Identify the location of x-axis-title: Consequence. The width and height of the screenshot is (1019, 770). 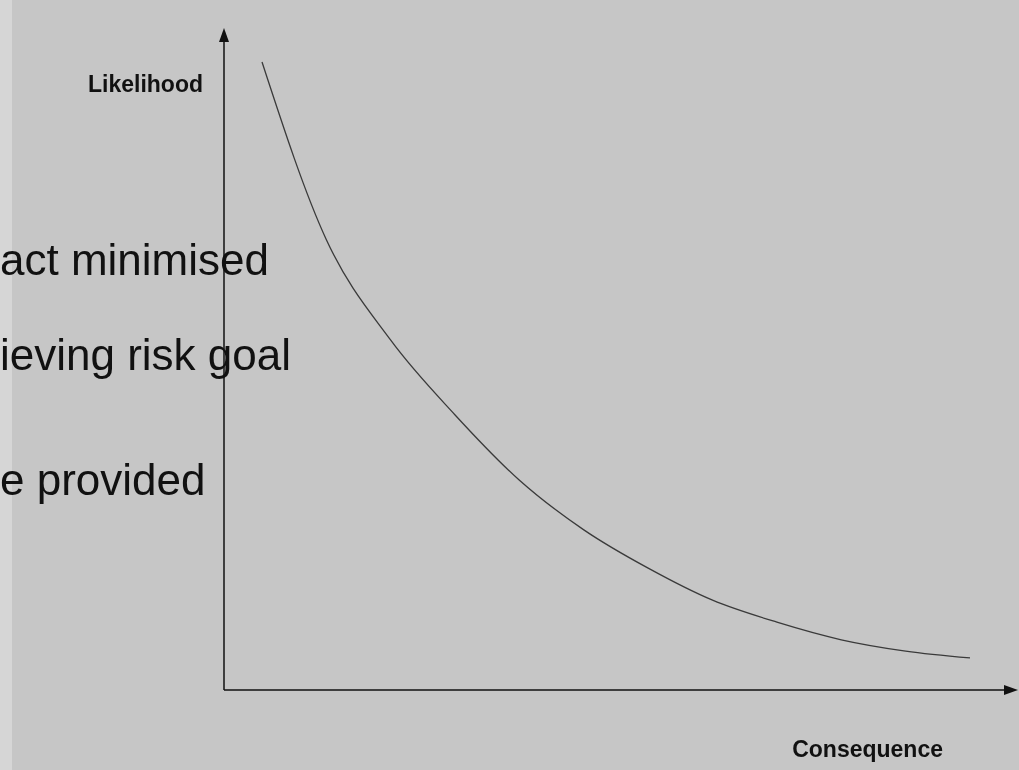
(867, 749).